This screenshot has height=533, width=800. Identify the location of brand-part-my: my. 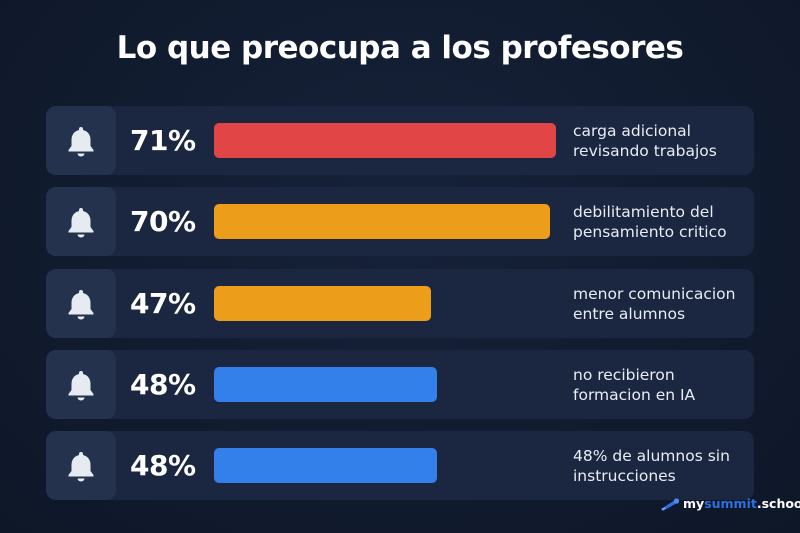
(694, 503).